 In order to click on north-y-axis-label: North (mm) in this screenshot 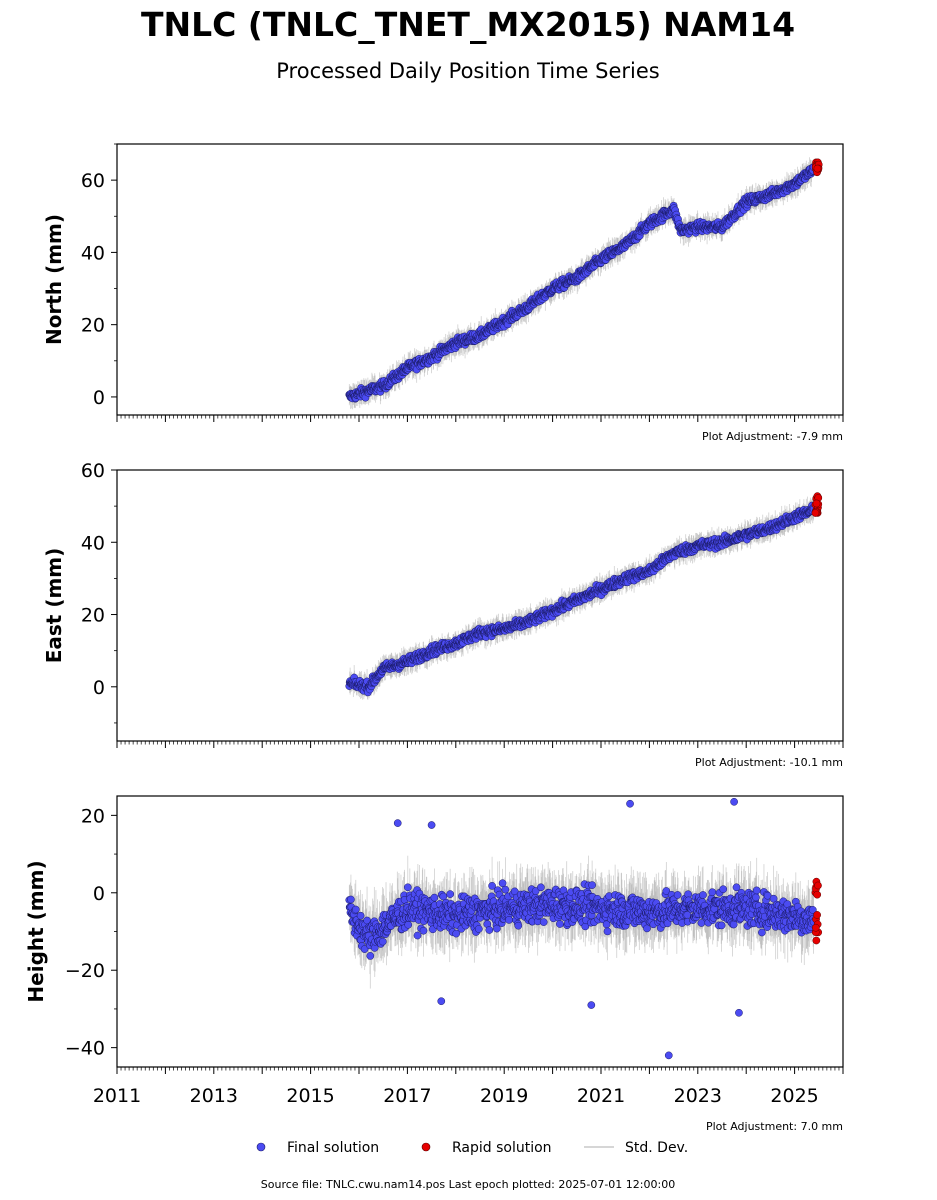, I will do `click(54, 279)`.